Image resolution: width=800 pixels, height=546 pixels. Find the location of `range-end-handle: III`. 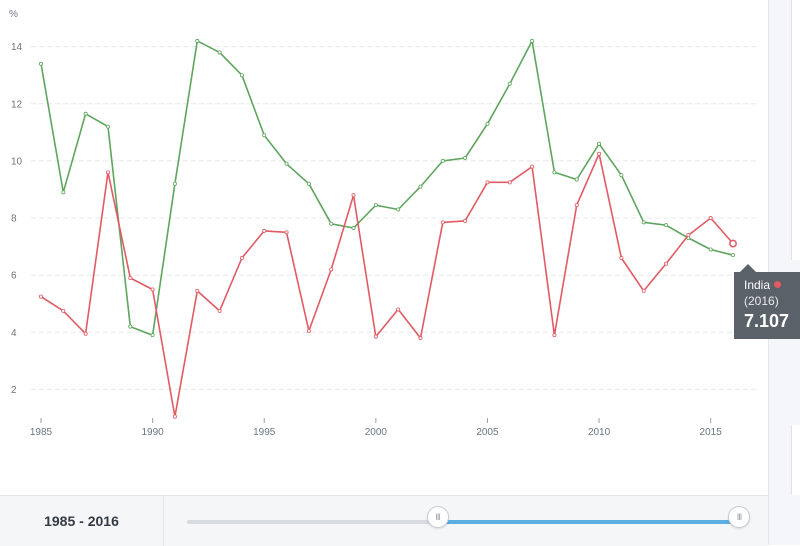

range-end-handle: III is located at coordinates (739, 517).